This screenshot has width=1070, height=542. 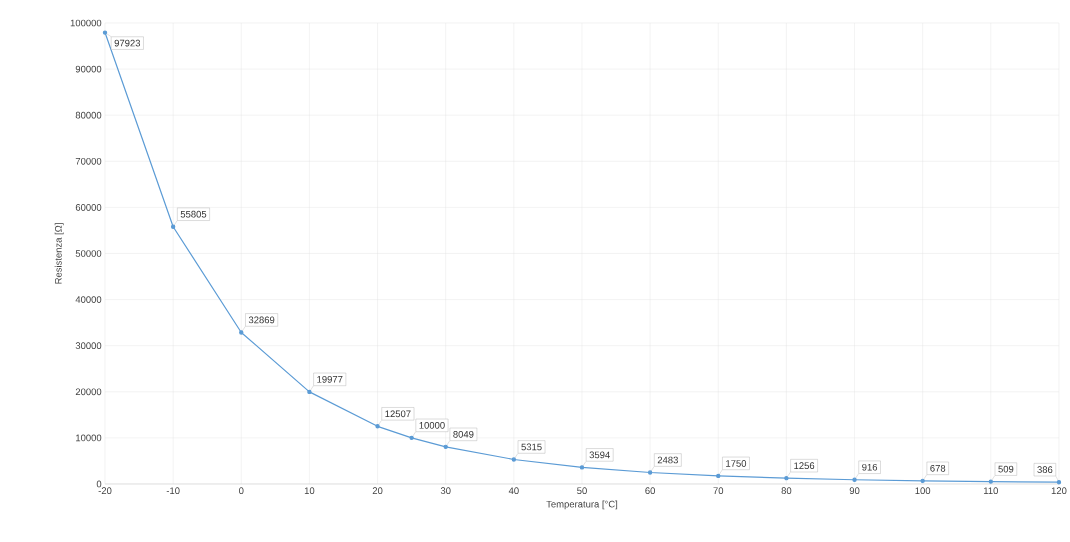 What do you see at coordinates (582, 491) in the screenshot?
I see `x-tick-label: 50` at bounding box center [582, 491].